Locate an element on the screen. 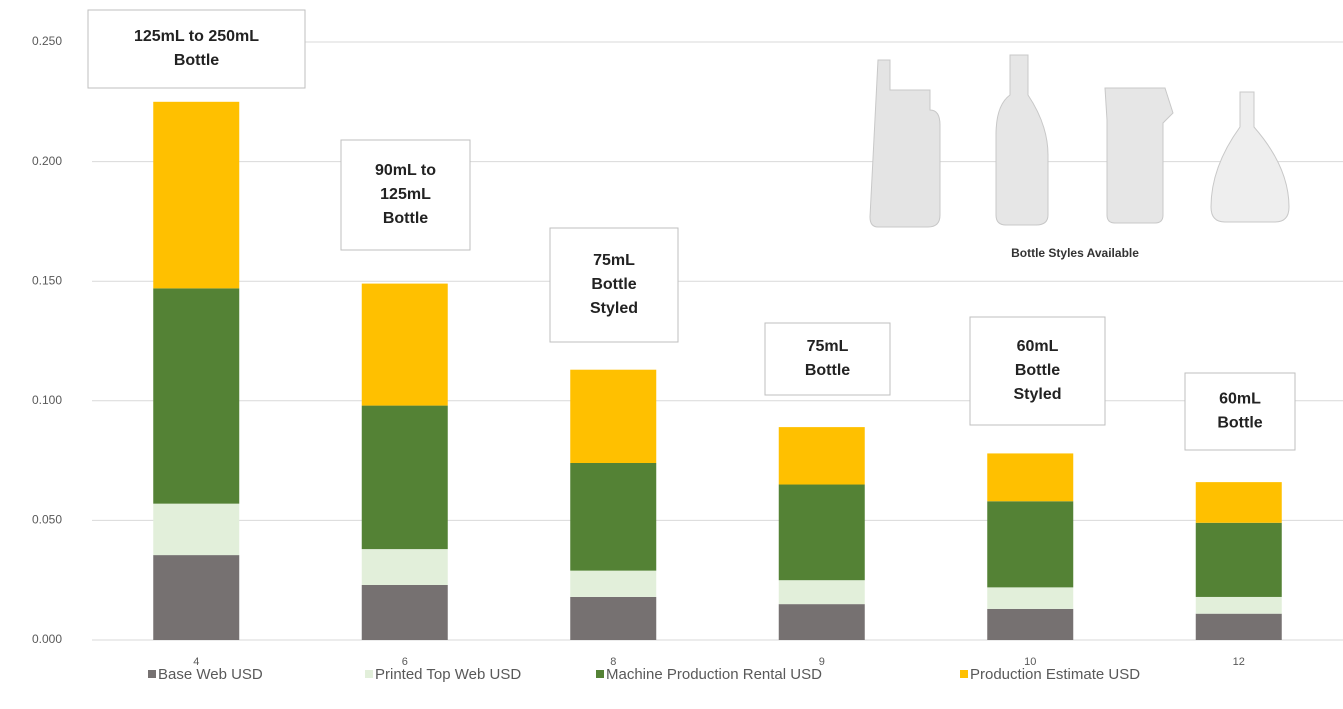  annotation-text: 125mL to 250mL is located at coordinates (196, 36).